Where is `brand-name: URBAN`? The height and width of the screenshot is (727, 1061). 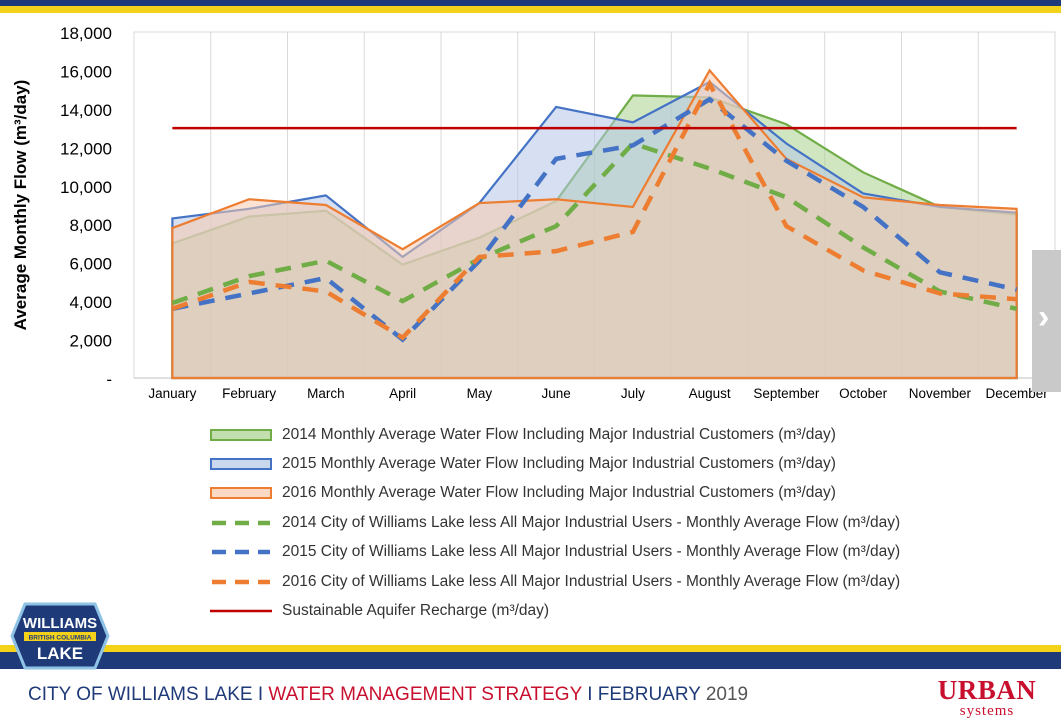 brand-name: URBAN is located at coordinates (987, 690).